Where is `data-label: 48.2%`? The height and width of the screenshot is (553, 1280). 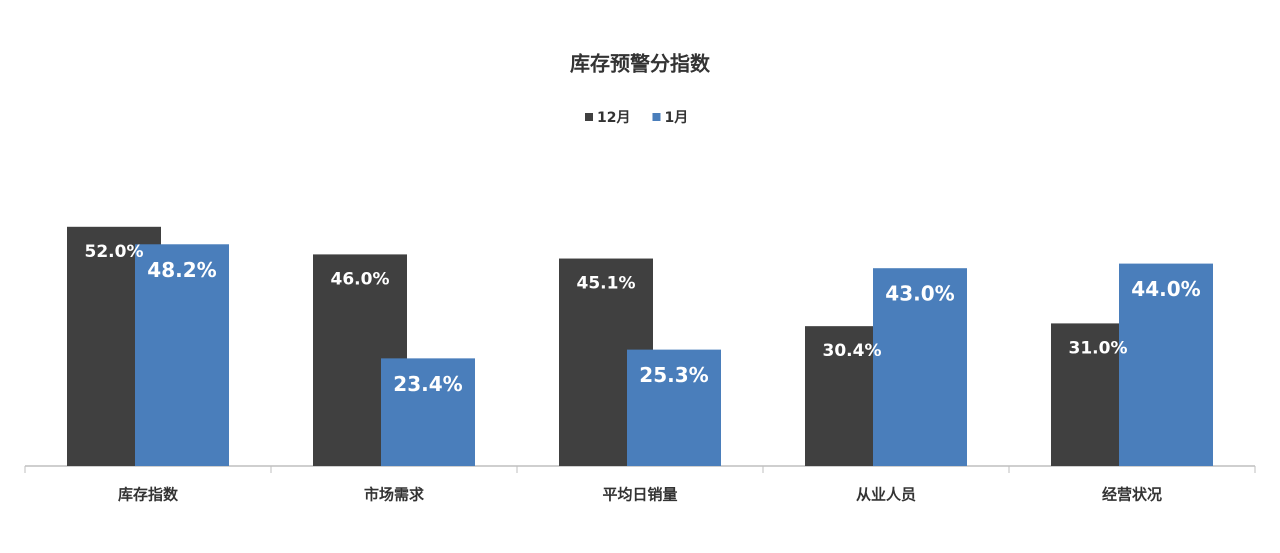 data-label: 48.2% is located at coordinates (181, 270).